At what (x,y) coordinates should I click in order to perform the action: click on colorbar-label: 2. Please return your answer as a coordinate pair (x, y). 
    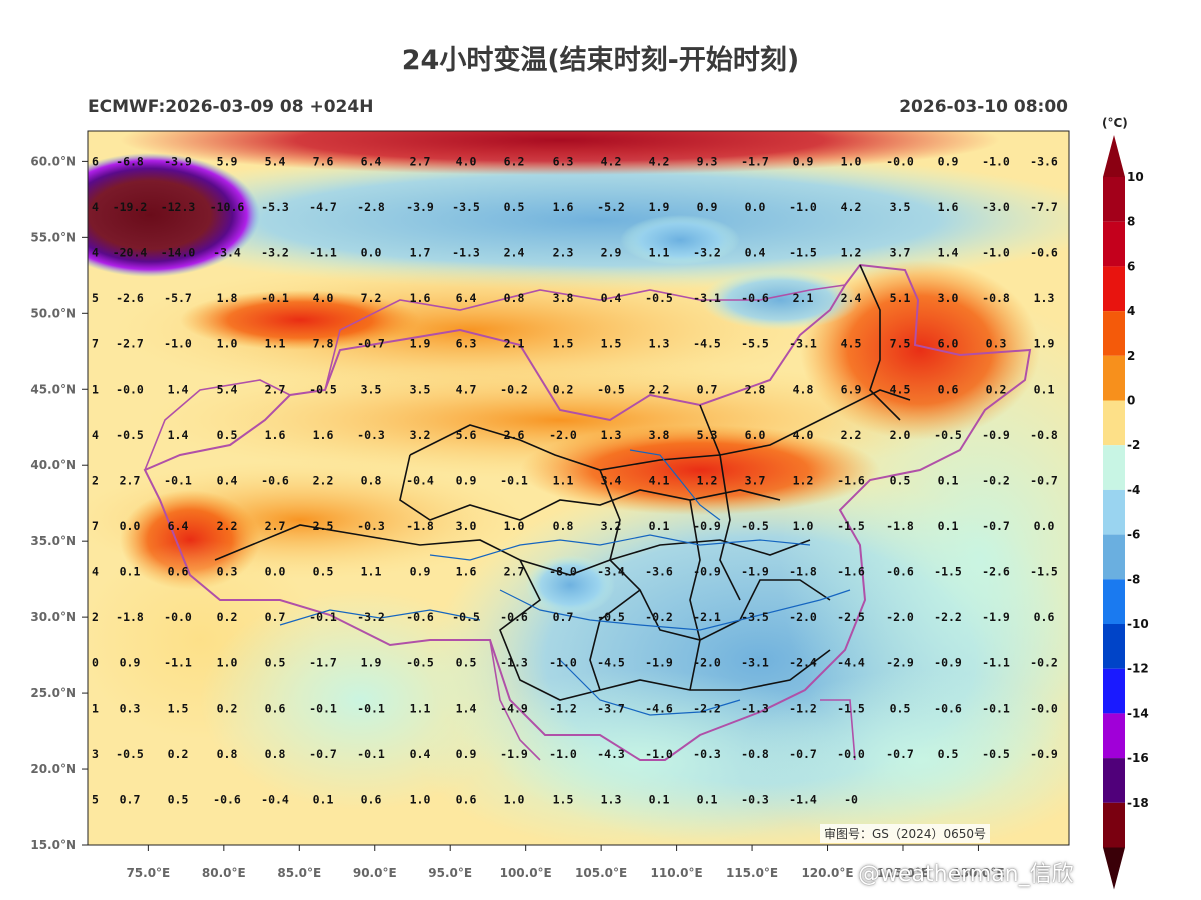
    Looking at the image, I should click on (1131, 356).